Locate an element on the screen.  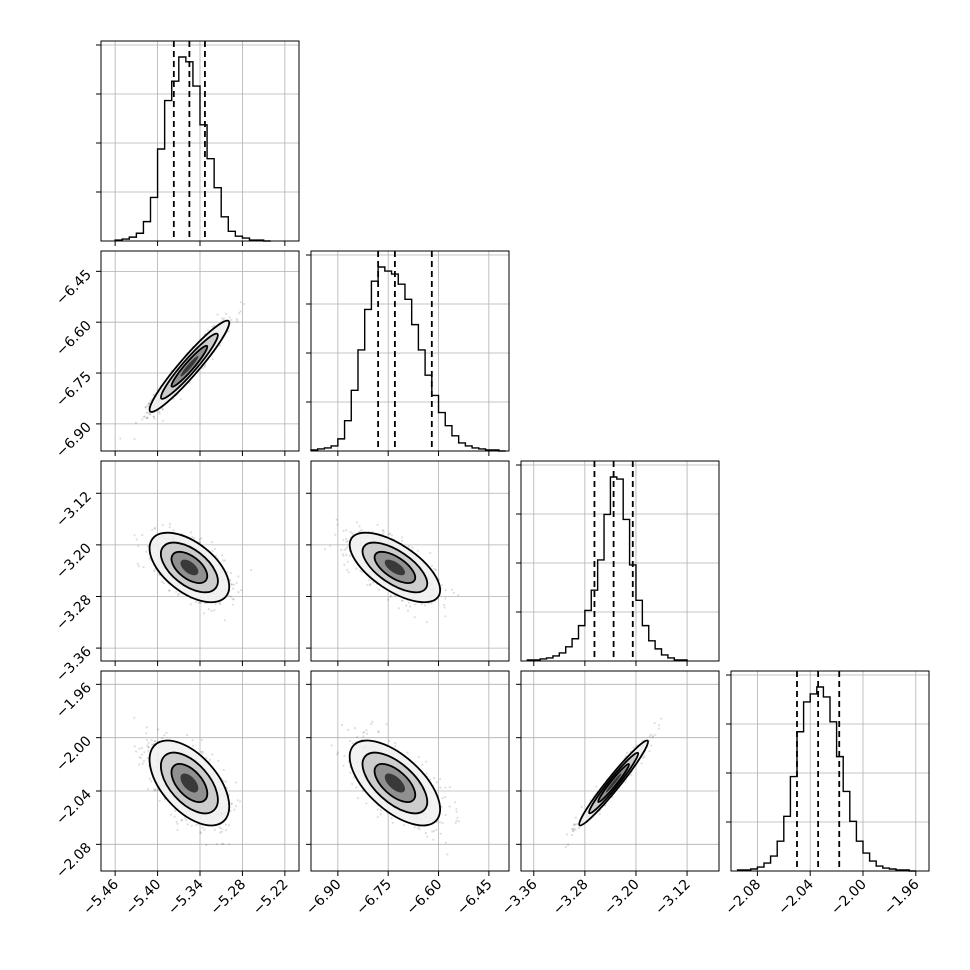
panel-frame is located at coordinates (830, 771).